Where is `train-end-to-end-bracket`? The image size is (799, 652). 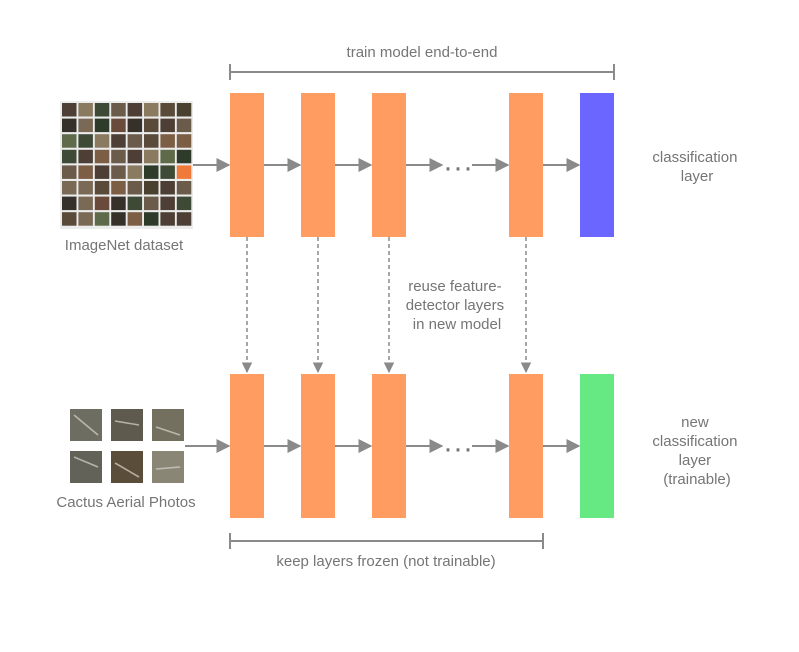
train-end-to-end-bracket is located at coordinates (422, 72).